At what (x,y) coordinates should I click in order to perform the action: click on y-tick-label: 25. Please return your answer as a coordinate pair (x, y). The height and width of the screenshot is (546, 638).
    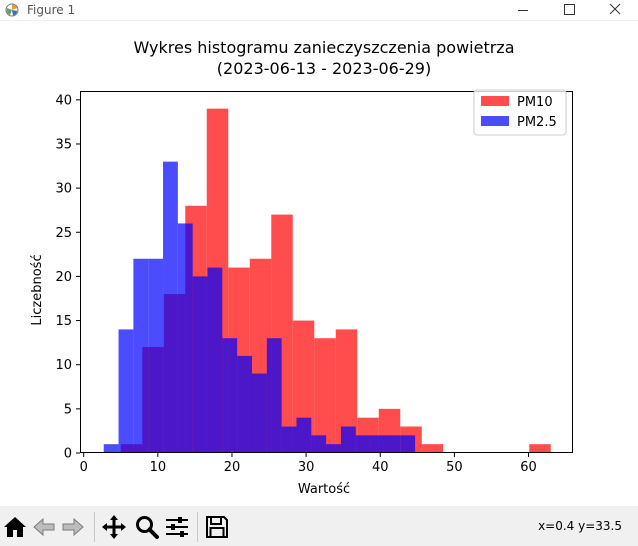
    Looking at the image, I should click on (63, 233).